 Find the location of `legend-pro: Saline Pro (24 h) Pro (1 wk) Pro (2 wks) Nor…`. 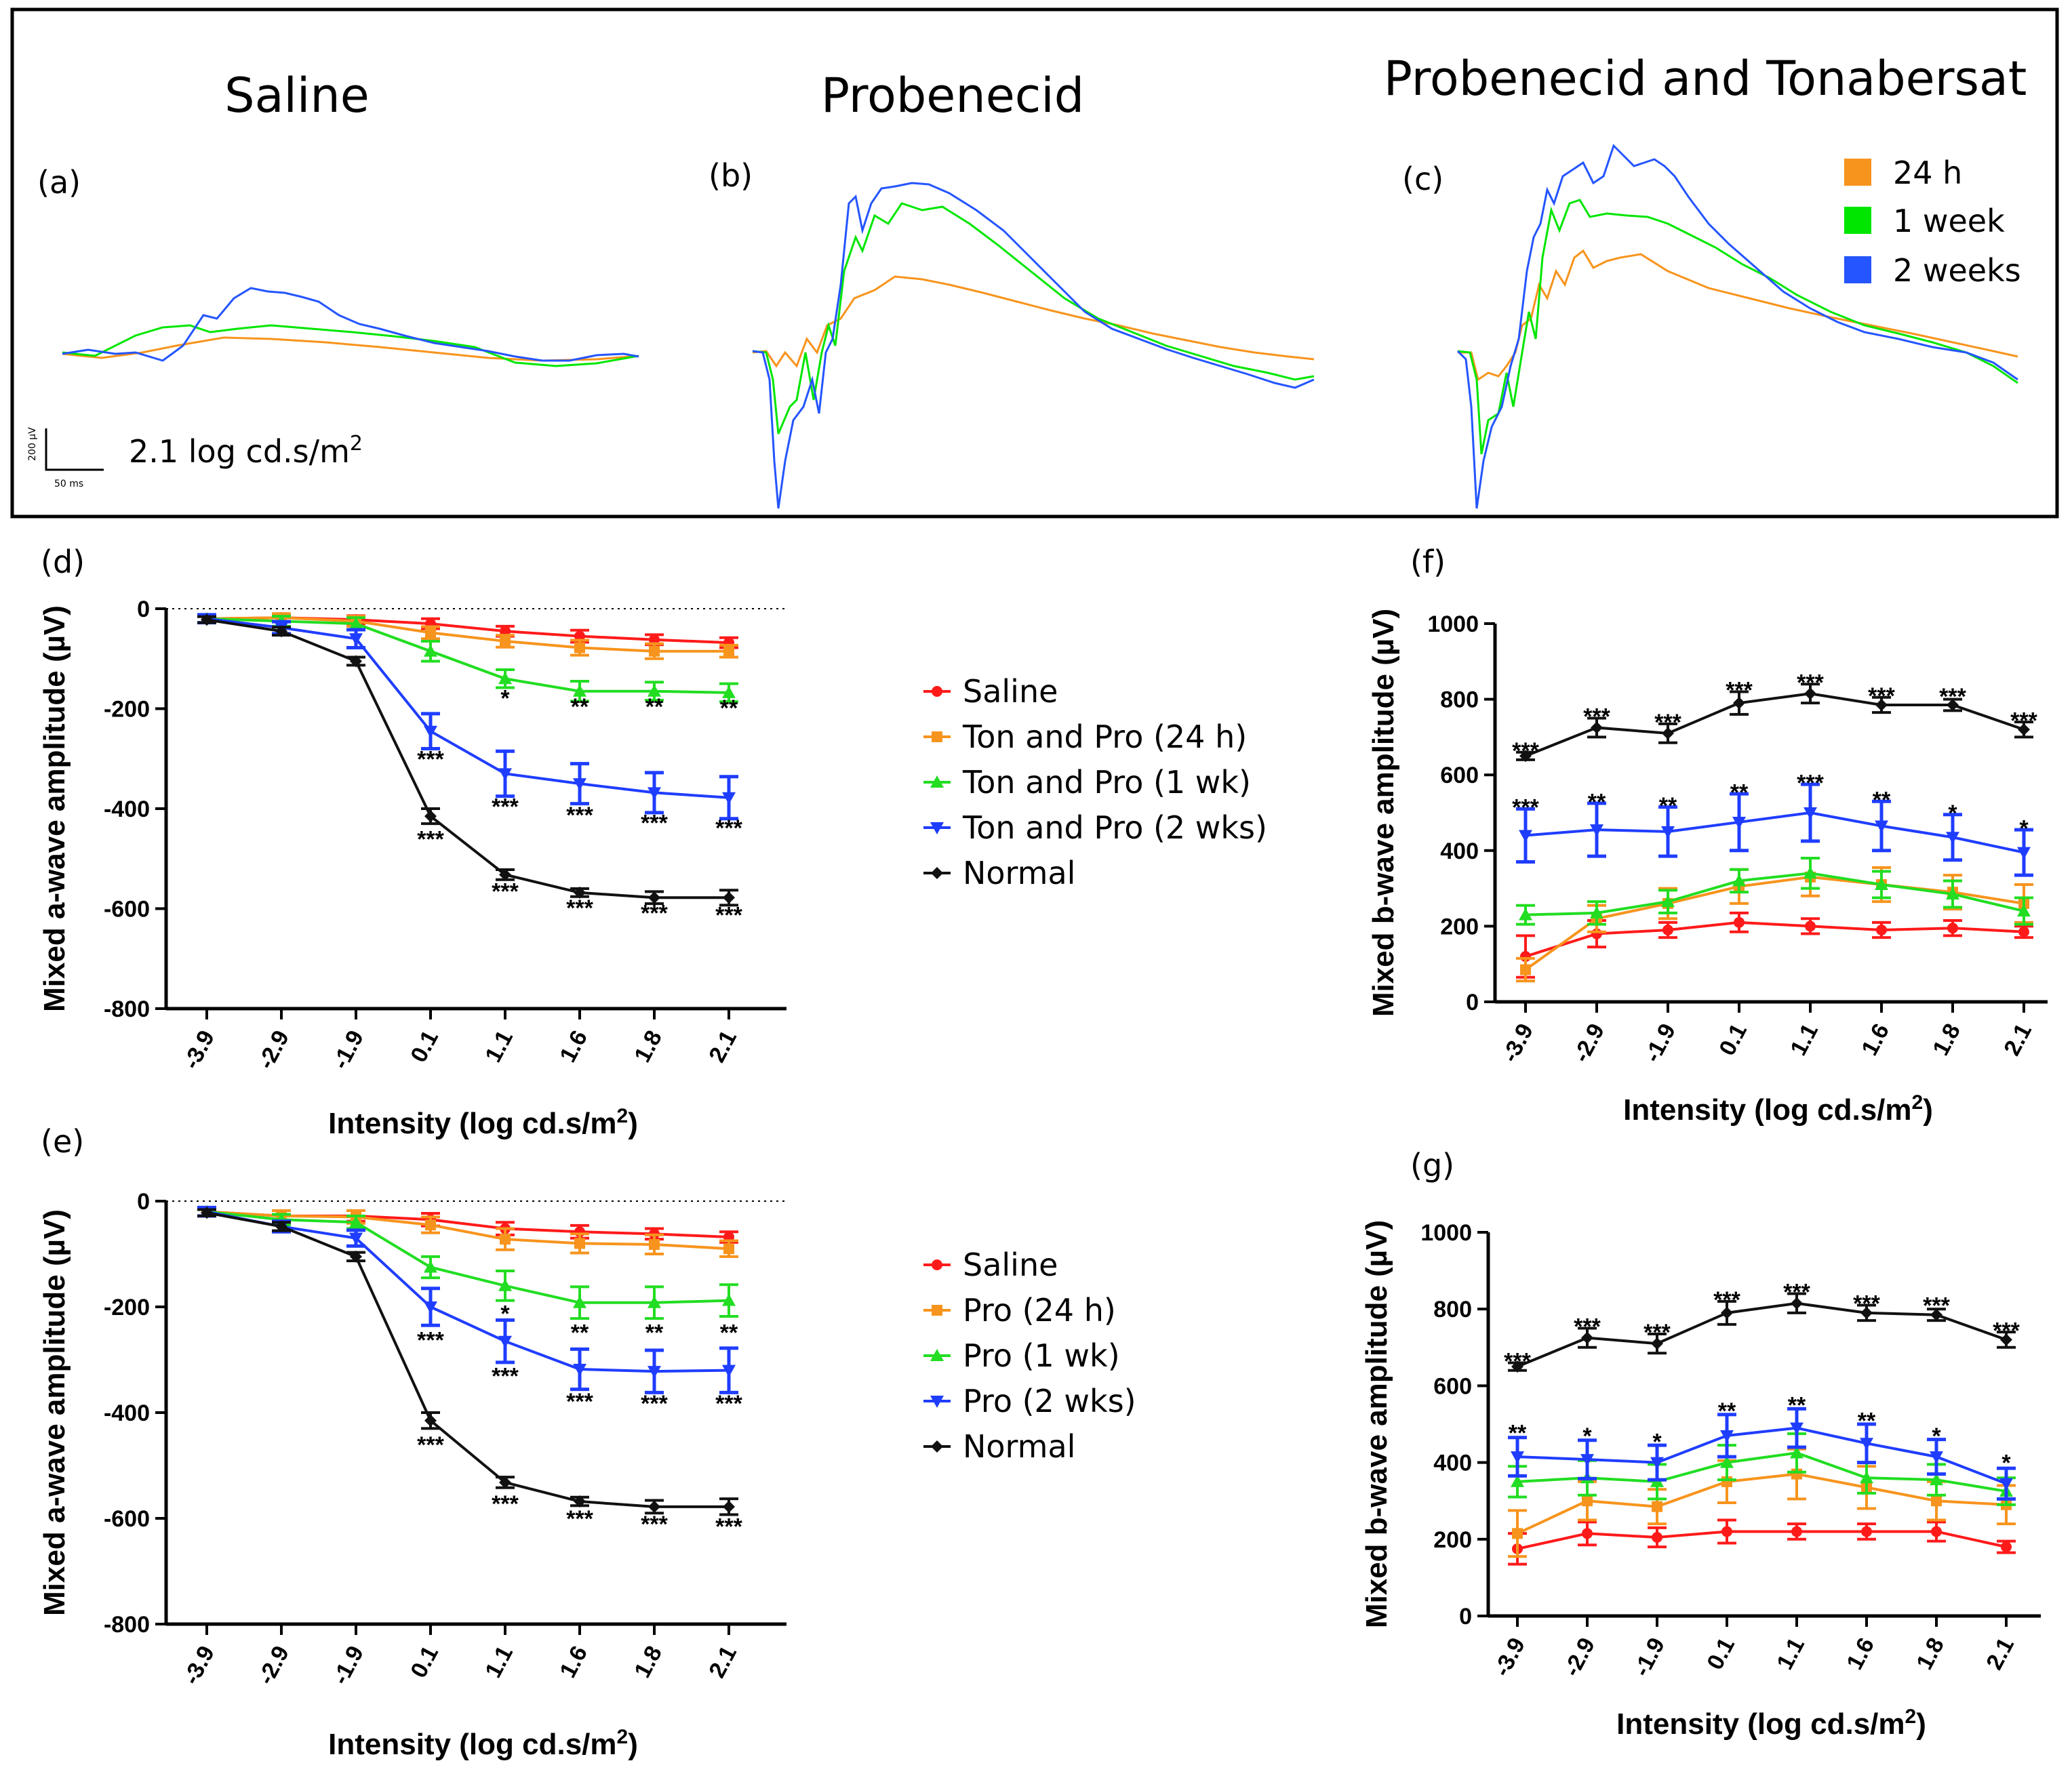

legend-pro: Saline Pro (24 h) Pro (1 wk) Pro (2 wks) Nor… is located at coordinates (1029, 1356).